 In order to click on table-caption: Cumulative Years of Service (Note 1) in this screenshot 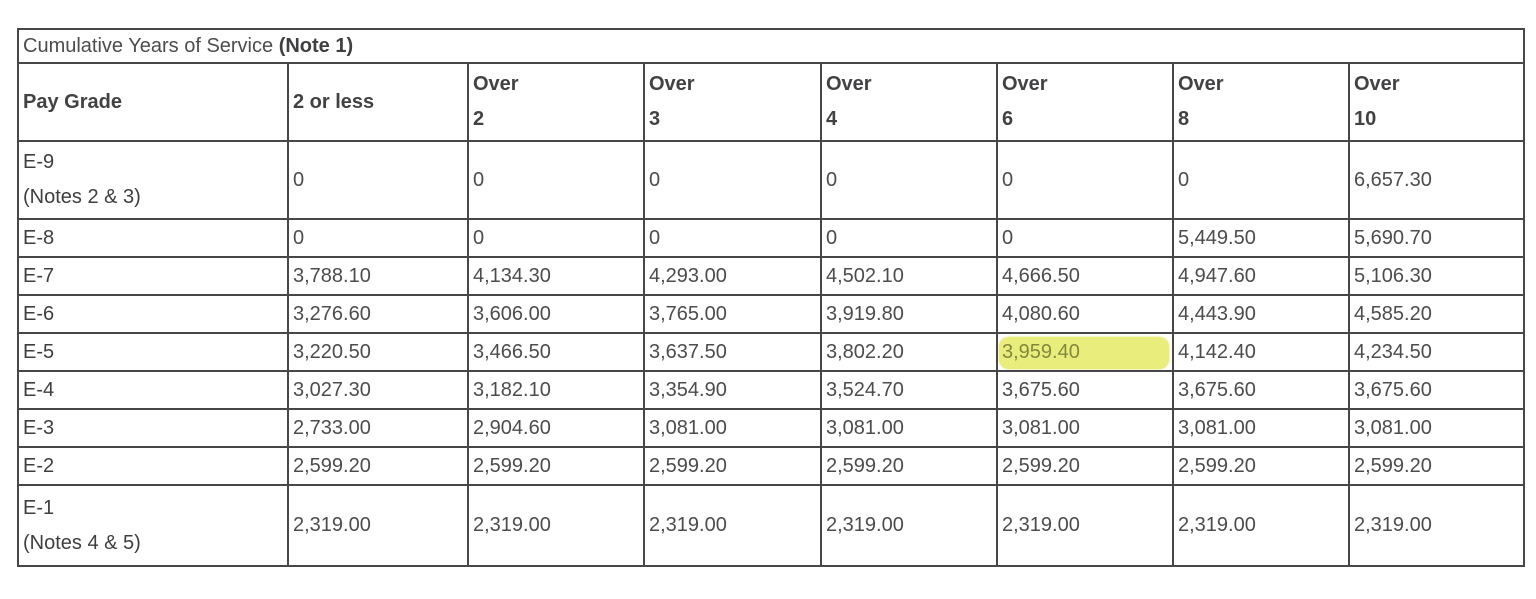, I will do `click(771, 46)`.